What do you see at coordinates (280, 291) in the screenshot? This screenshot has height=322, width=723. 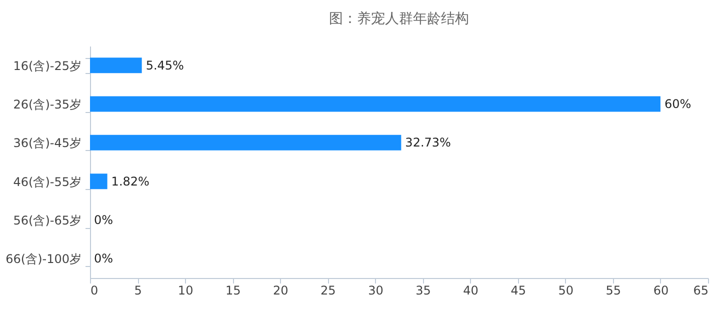 I see `x-tick-label: 20` at bounding box center [280, 291].